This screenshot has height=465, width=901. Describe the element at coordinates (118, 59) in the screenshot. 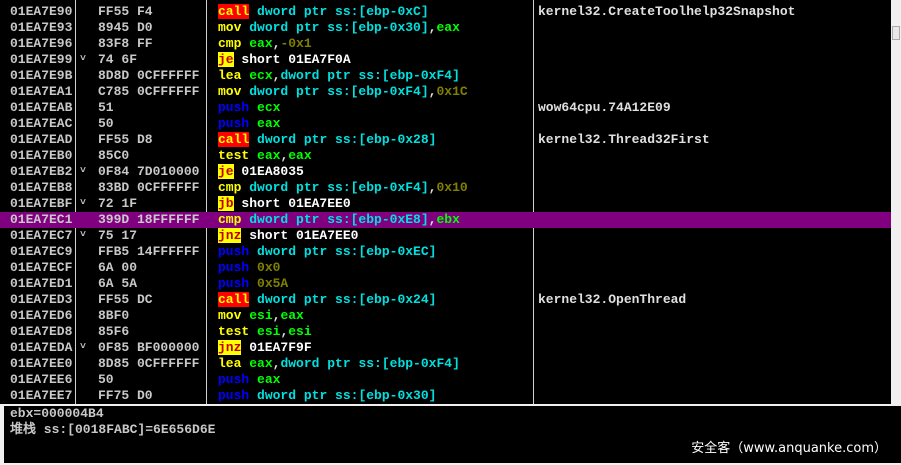

I see `hex-bytes: 74 6F` at that location.